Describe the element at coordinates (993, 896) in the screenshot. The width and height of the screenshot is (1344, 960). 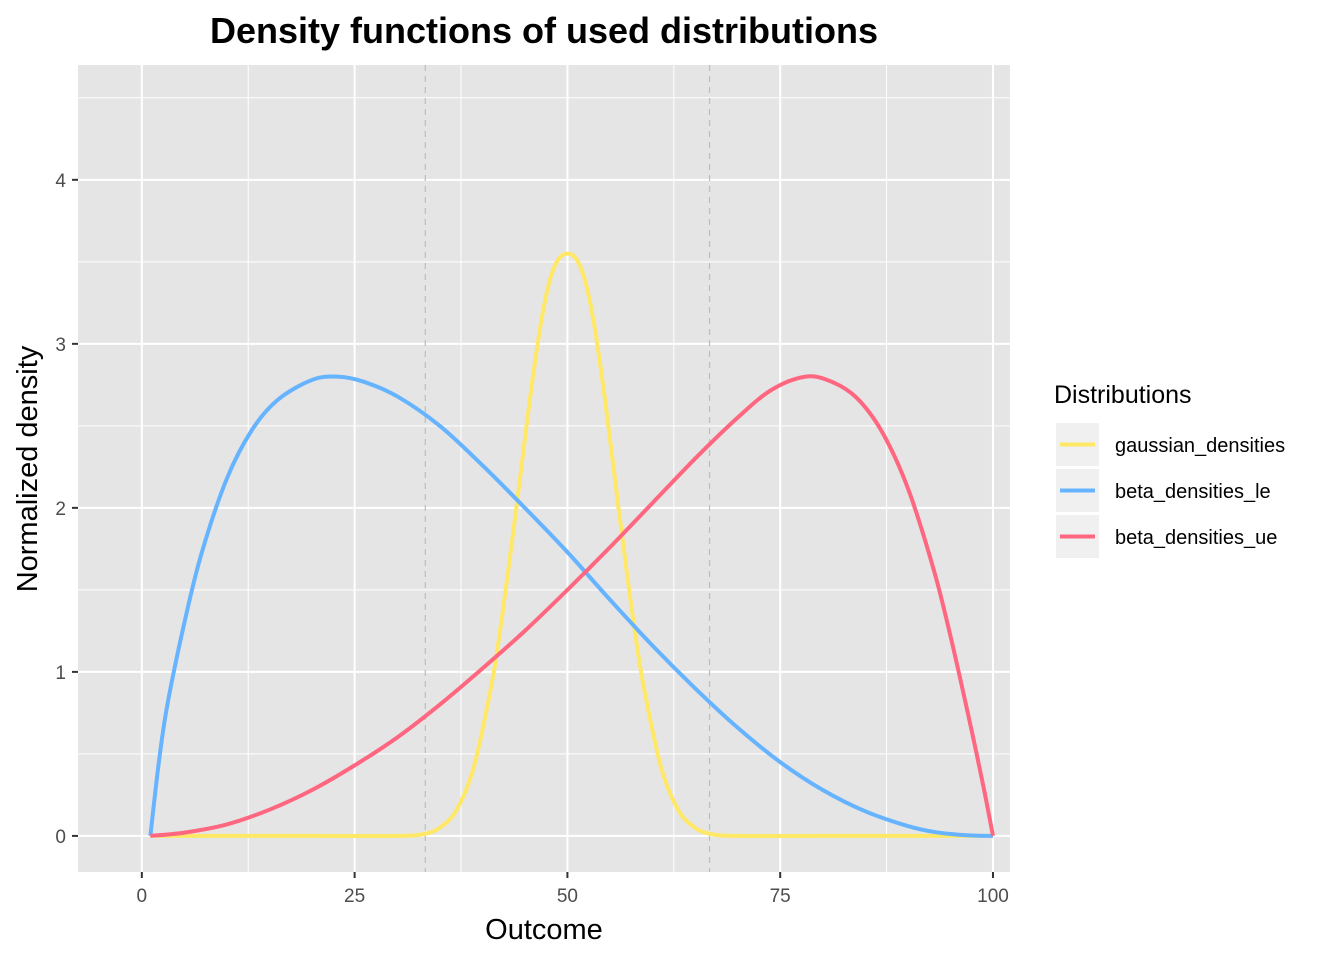
I see `x-tick-label: 100` at that location.